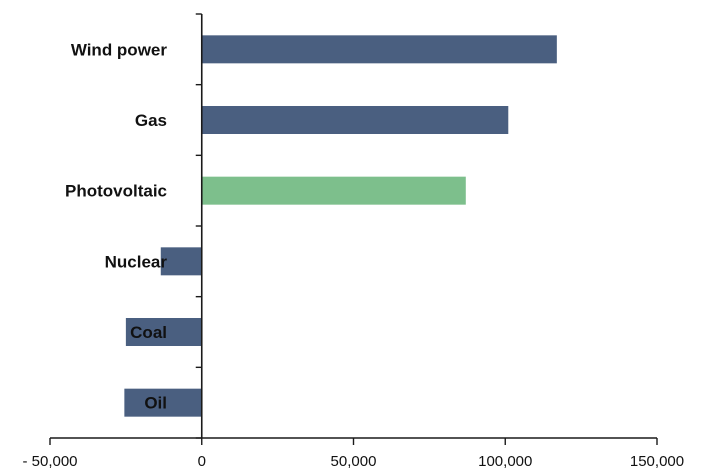  What do you see at coordinates (355, 120) in the screenshot?
I see `bar-gas` at bounding box center [355, 120].